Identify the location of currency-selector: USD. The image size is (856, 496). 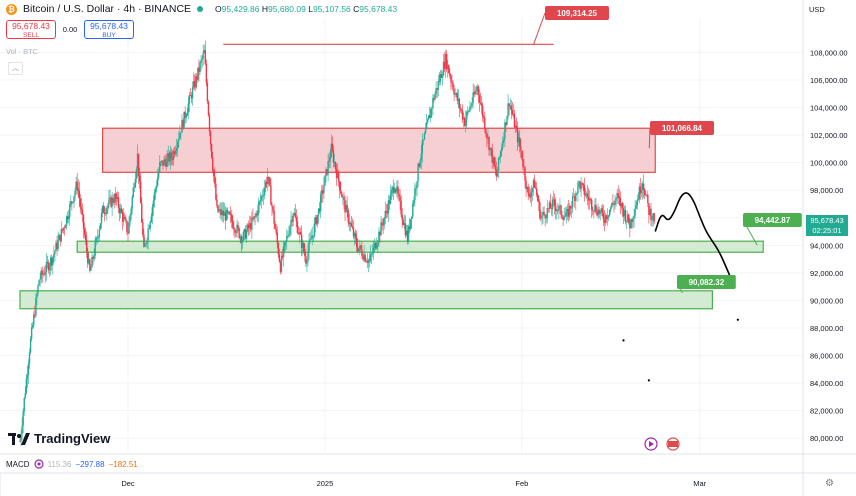
(817, 9).